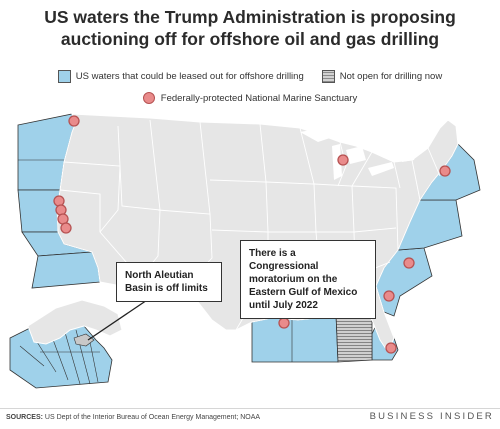  Describe the element at coordinates (66, 270) in the screenshot. I see `southern-california-planning-area` at that location.